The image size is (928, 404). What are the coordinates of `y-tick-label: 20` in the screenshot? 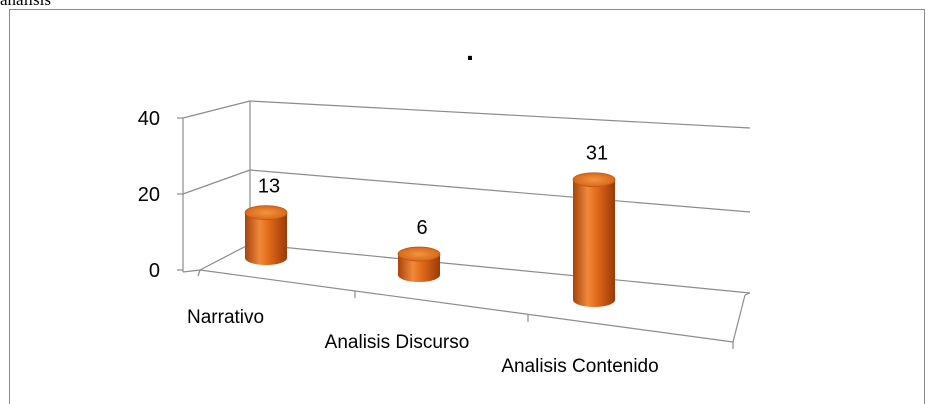 It's located at (149, 195).